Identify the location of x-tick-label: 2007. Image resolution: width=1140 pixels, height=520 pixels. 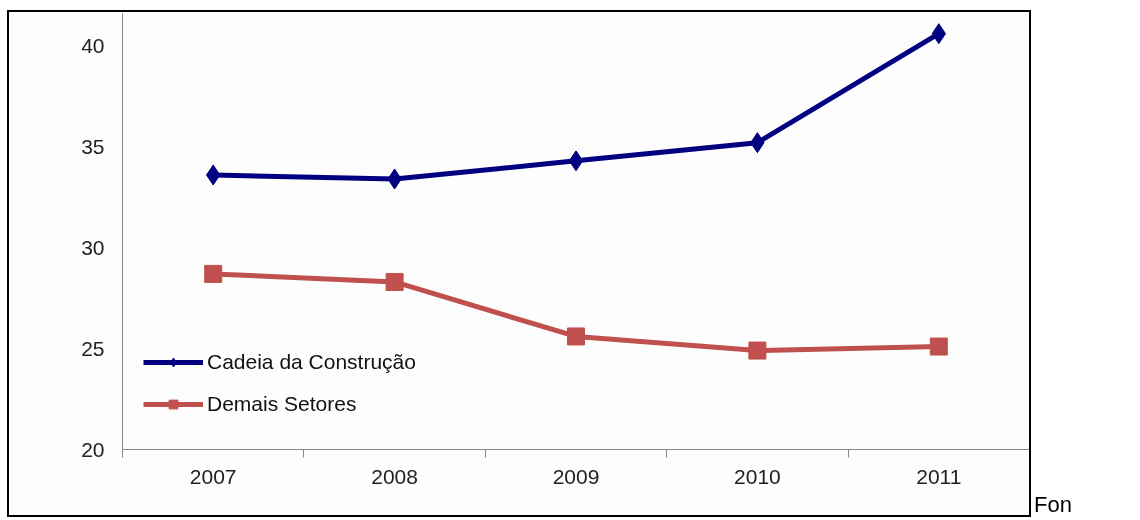
(213, 476).